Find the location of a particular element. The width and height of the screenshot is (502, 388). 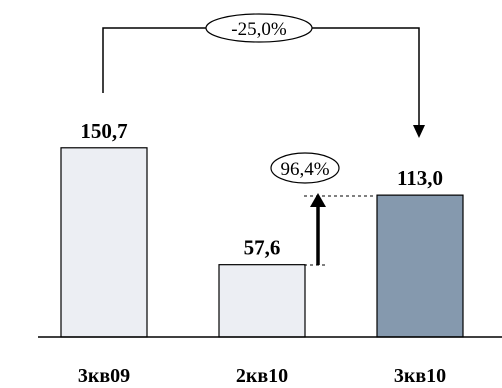

value-label-0: 150,7 is located at coordinates (103, 131).